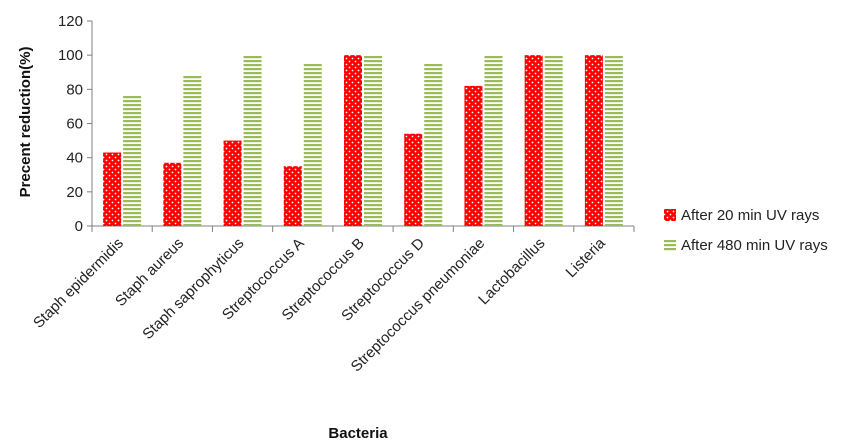  Describe the element at coordinates (25, 122) in the screenshot. I see `y-axis-title: Precent reduction(%)` at that location.